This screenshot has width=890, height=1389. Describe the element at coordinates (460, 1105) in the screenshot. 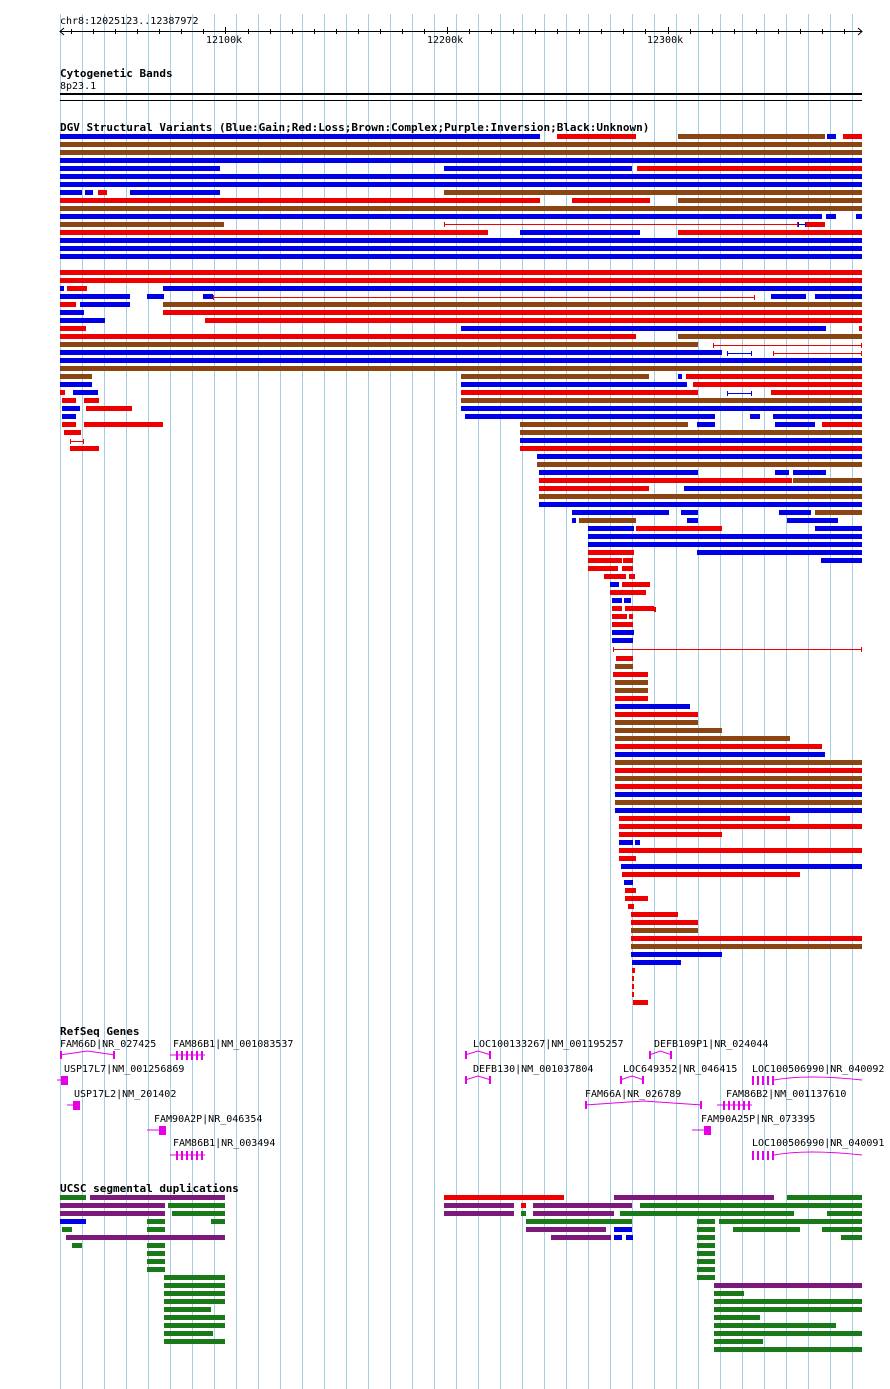

I see `refseq-track` at that location.